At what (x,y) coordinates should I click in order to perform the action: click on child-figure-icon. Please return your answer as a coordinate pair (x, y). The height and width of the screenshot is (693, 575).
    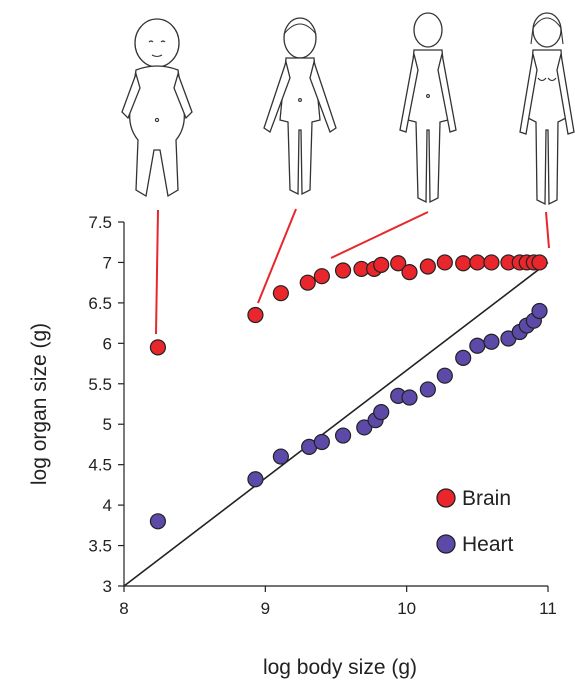
    Looking at the image, I should click on (300, 106).